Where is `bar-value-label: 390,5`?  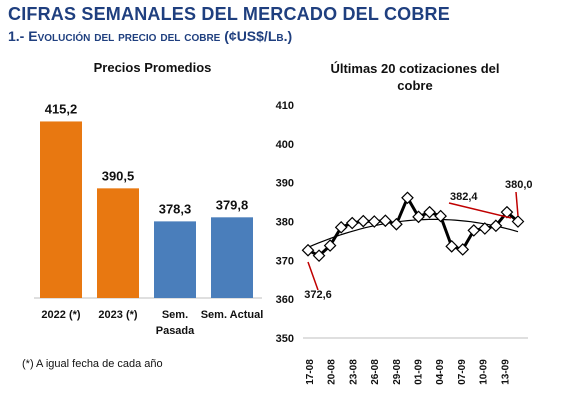
bar-value-label: 390,5 is located at coordinates (118, 175).